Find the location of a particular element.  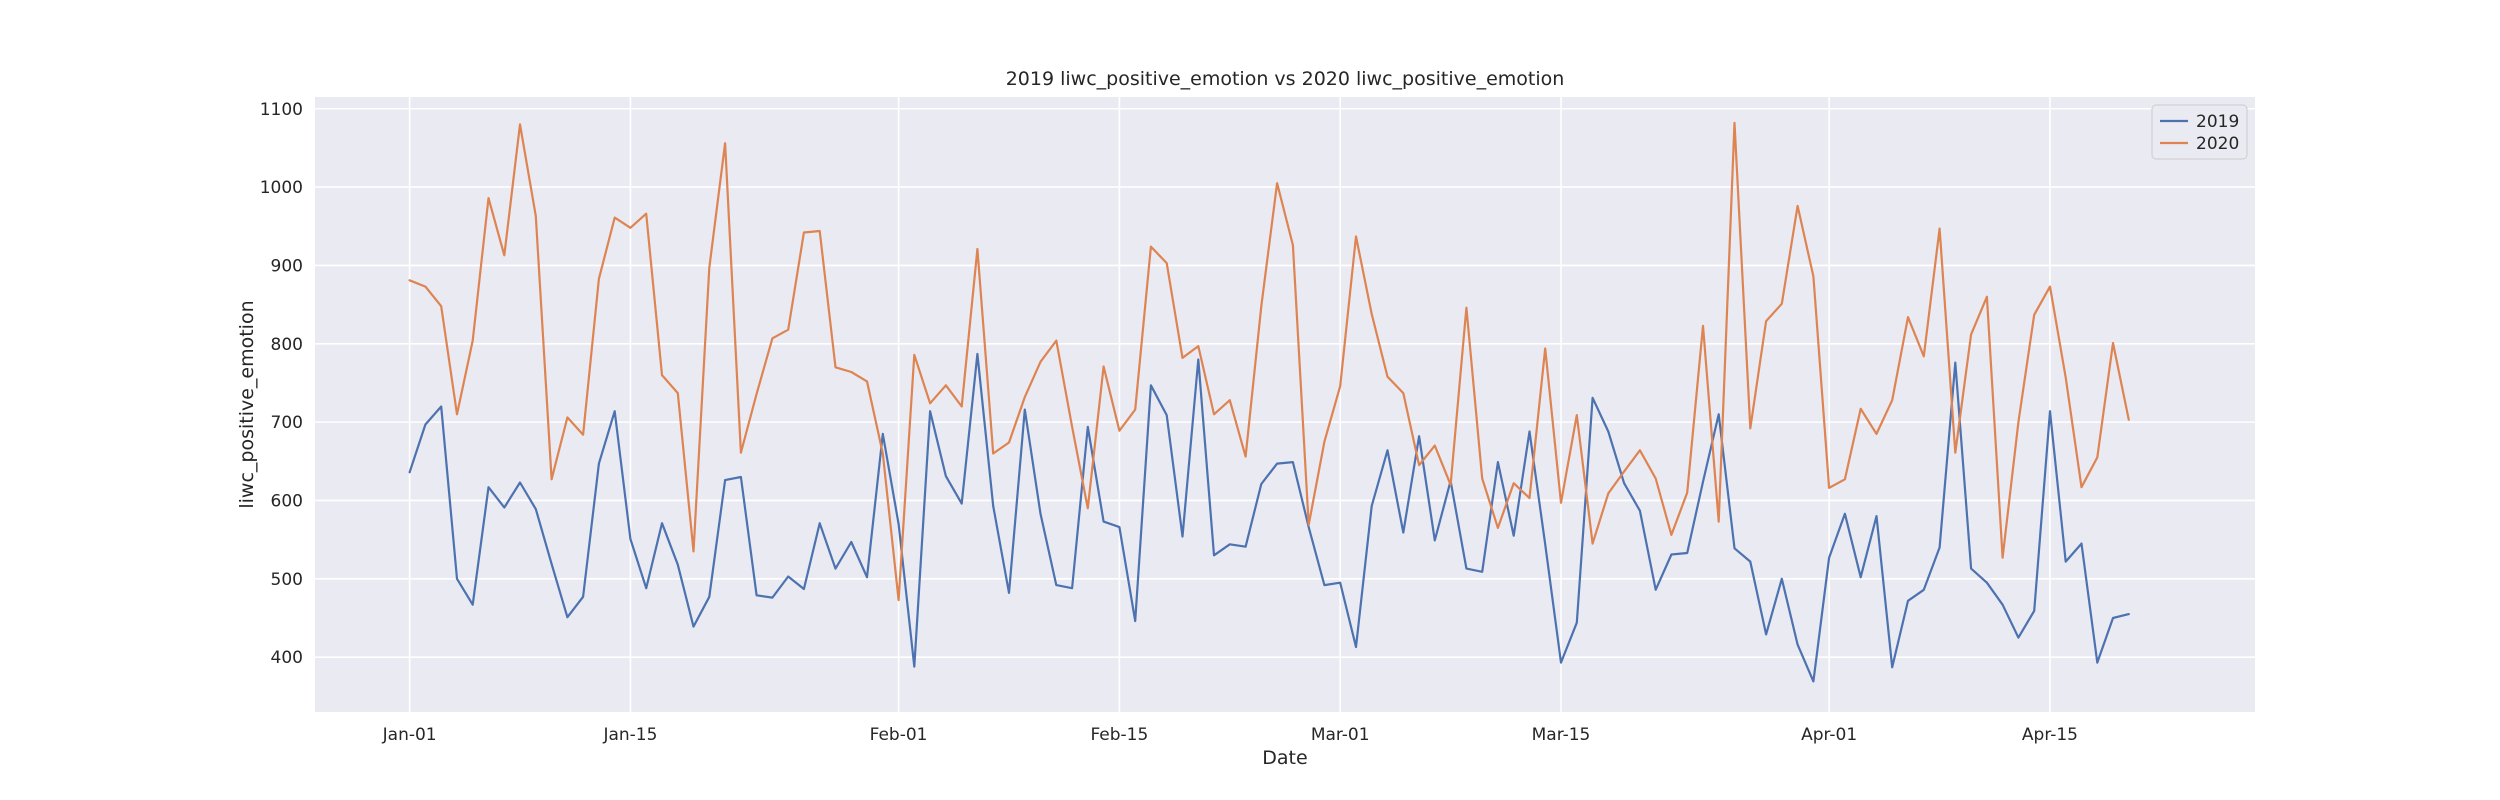

y-axis-label: liwc_positive_emotion is located at coordinates (247, 404).